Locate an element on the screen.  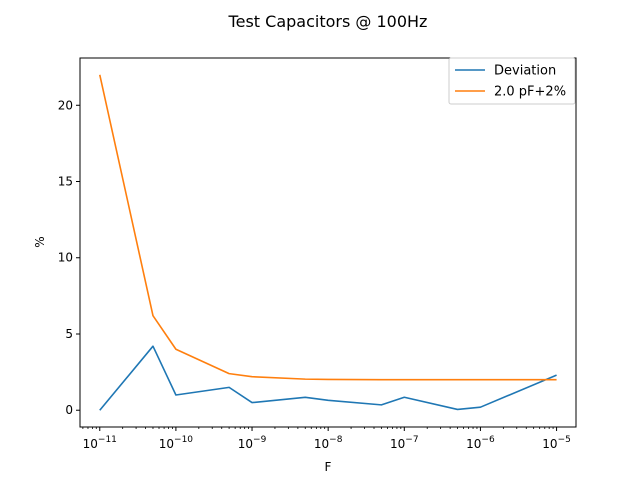
y-tick-label: 0 is located at coordinates (69, 410).